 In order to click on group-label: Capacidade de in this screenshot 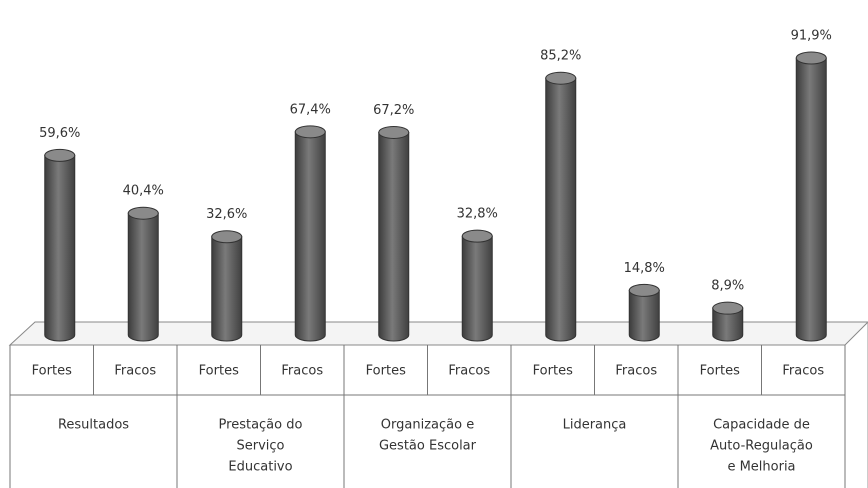, I will do `click(761, 425)`.